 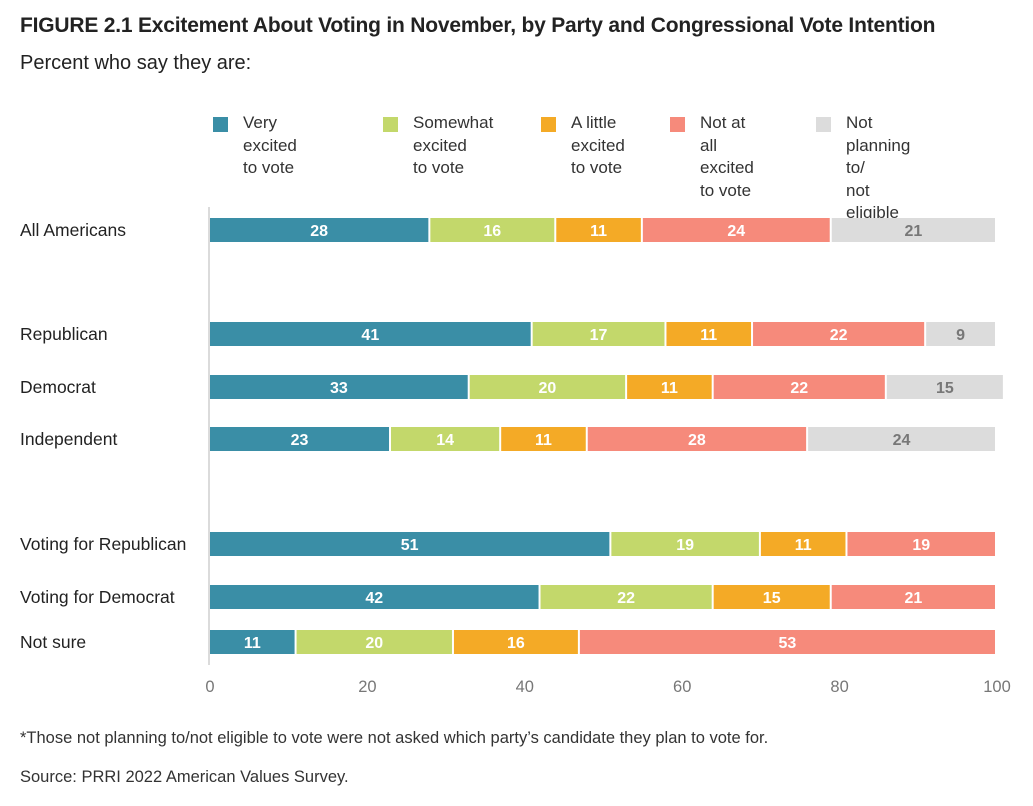 I want to click on data-label: 23, so click(x=300, y=440).